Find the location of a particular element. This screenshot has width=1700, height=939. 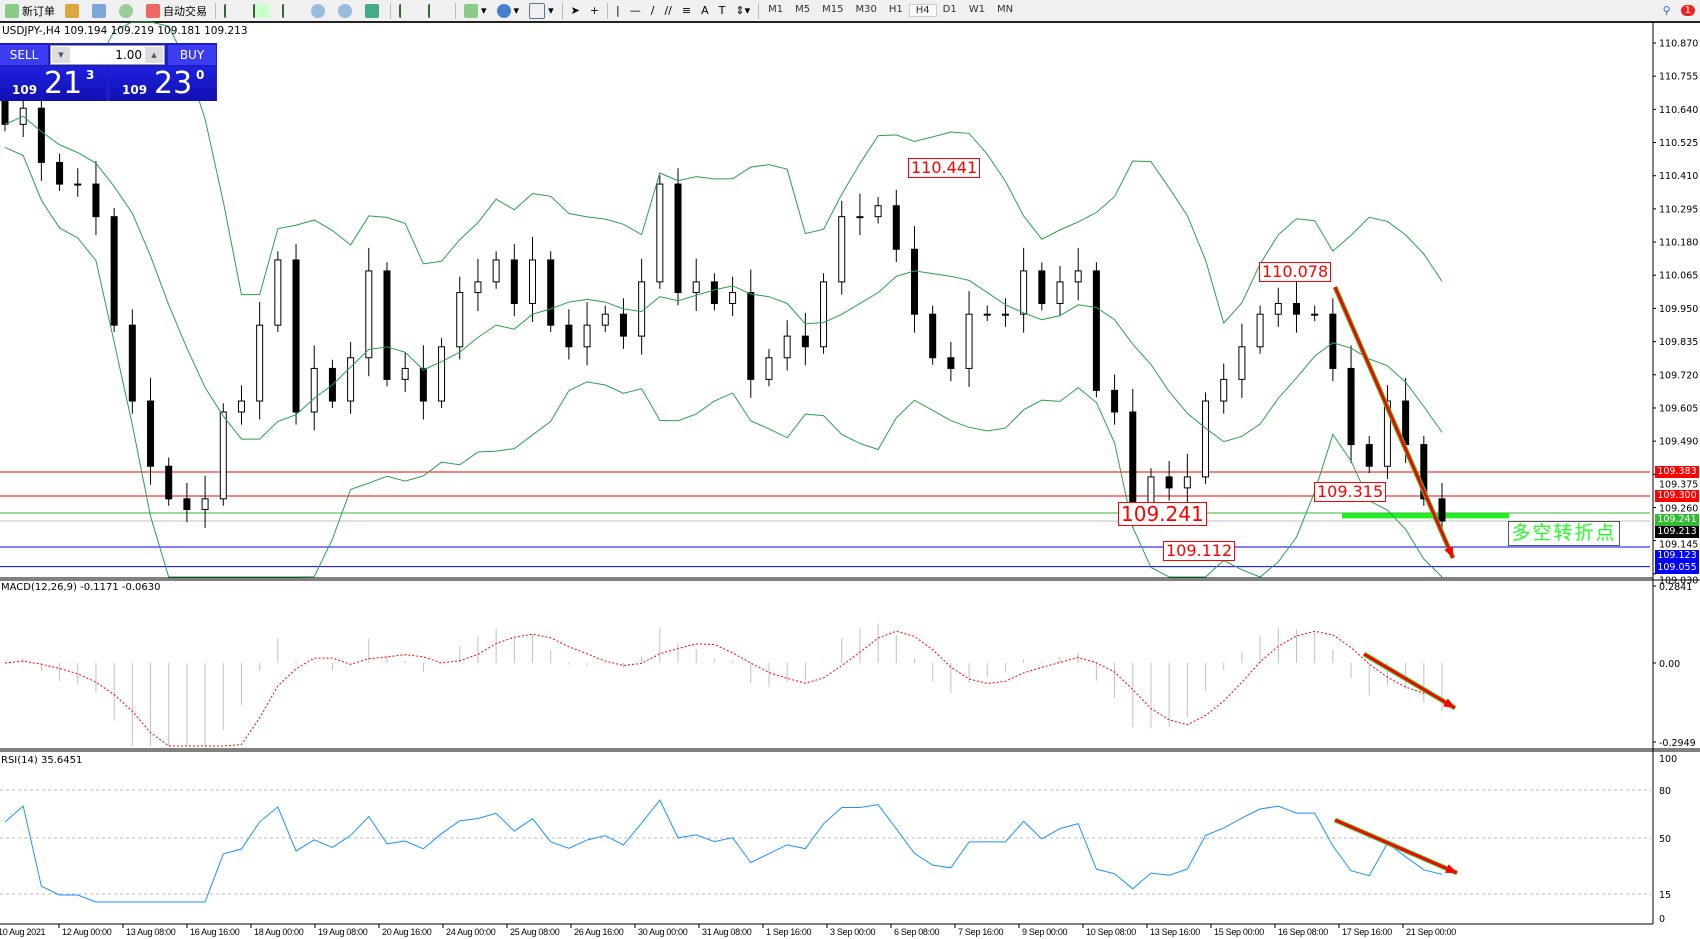

timeframe-m1: M1 is located at coordinates (776, 9).